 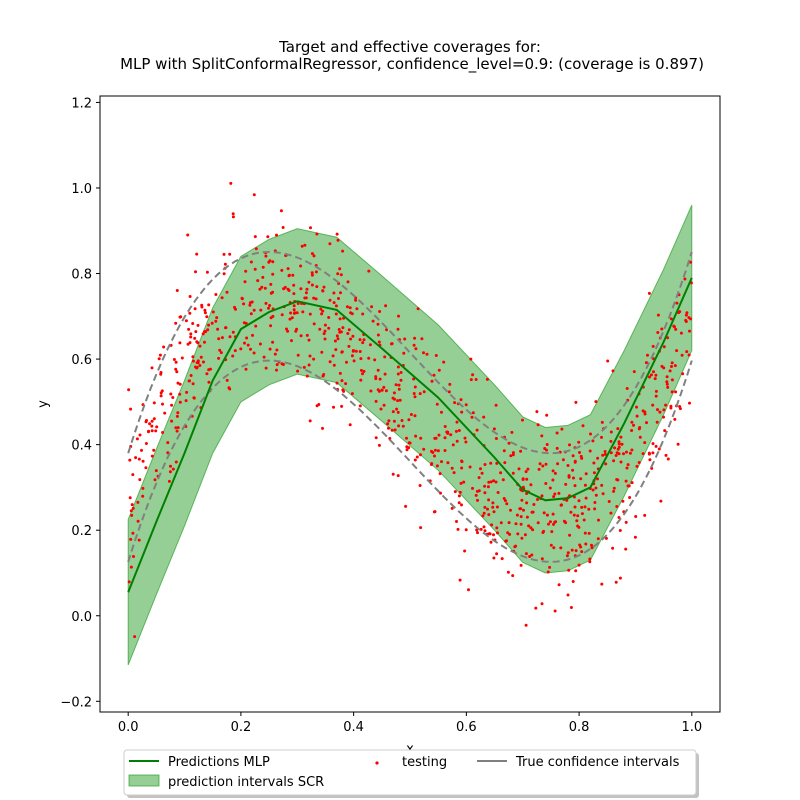 What do you see at coordinates (81, 103) in the screenshot?
I see `y-tick-label: 1.2` at bounding box center [81, 103].